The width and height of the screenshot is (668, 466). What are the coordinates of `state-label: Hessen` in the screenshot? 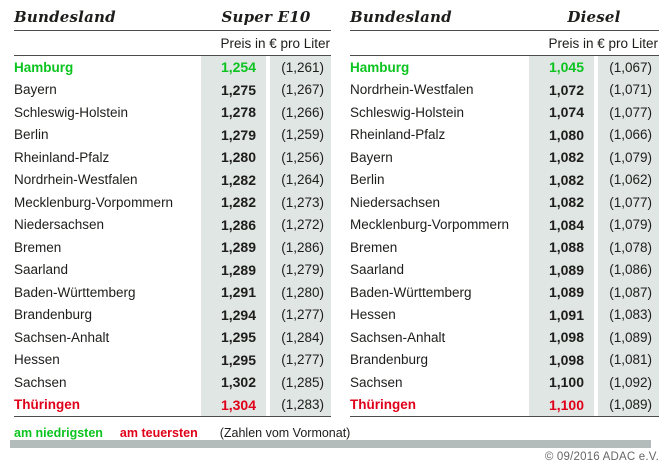 It's located at (37, 360).